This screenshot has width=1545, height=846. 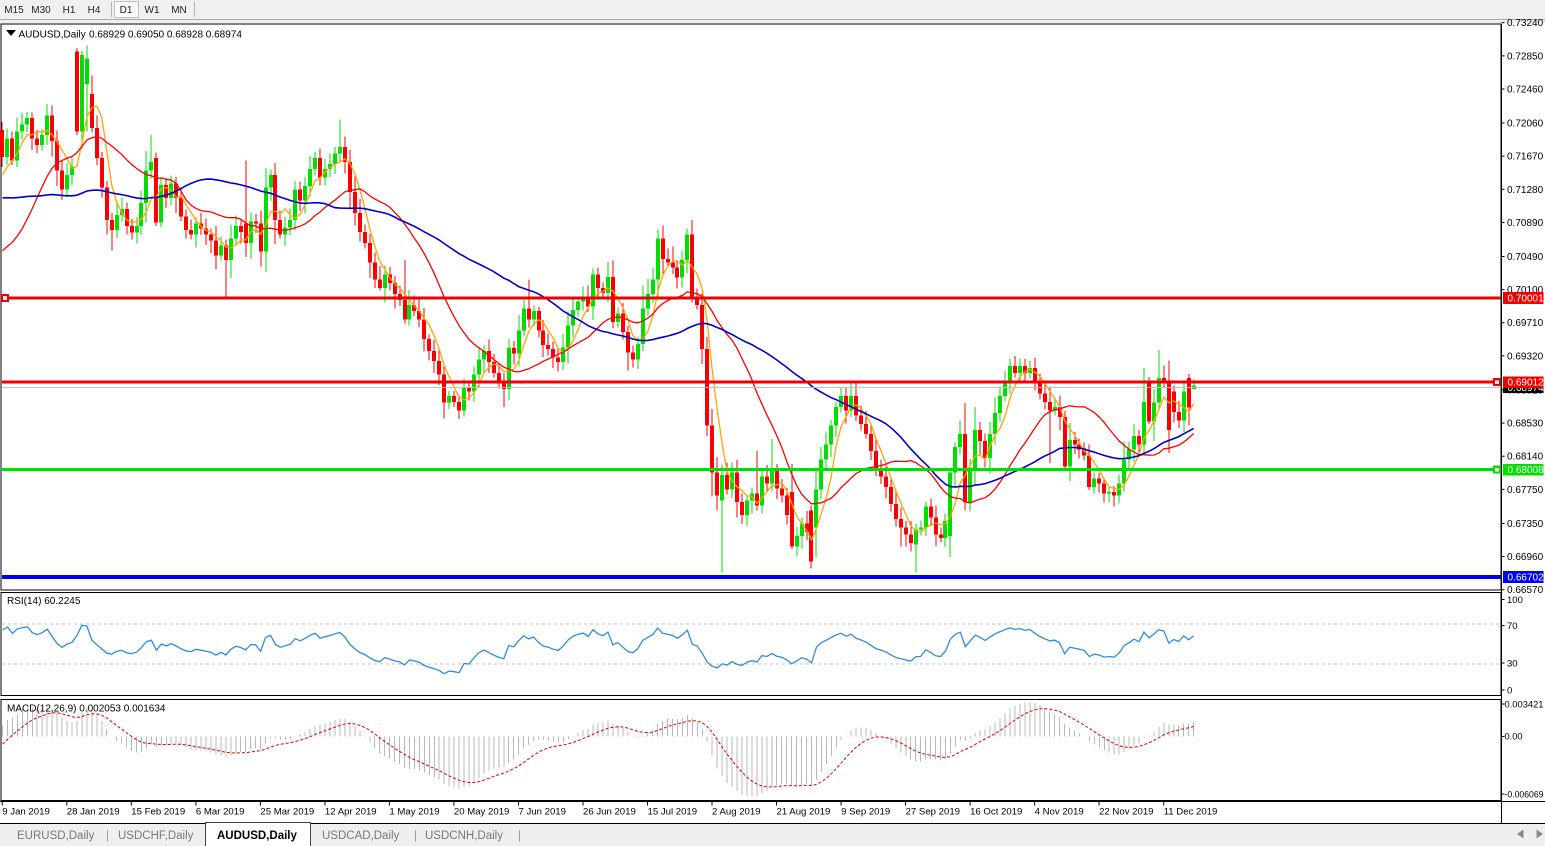 What do you see at coordinates (1525, 524) in the screenshot?
I see `svg-text: 0.67350` at bounding box center [1525, 524].